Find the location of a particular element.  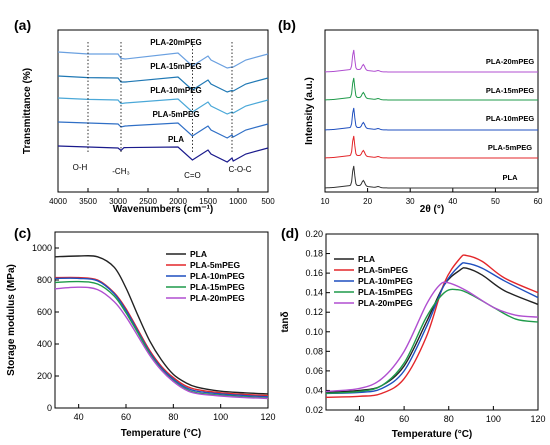

y-tick-label: 0.20 is located at coordinates (314, 234).